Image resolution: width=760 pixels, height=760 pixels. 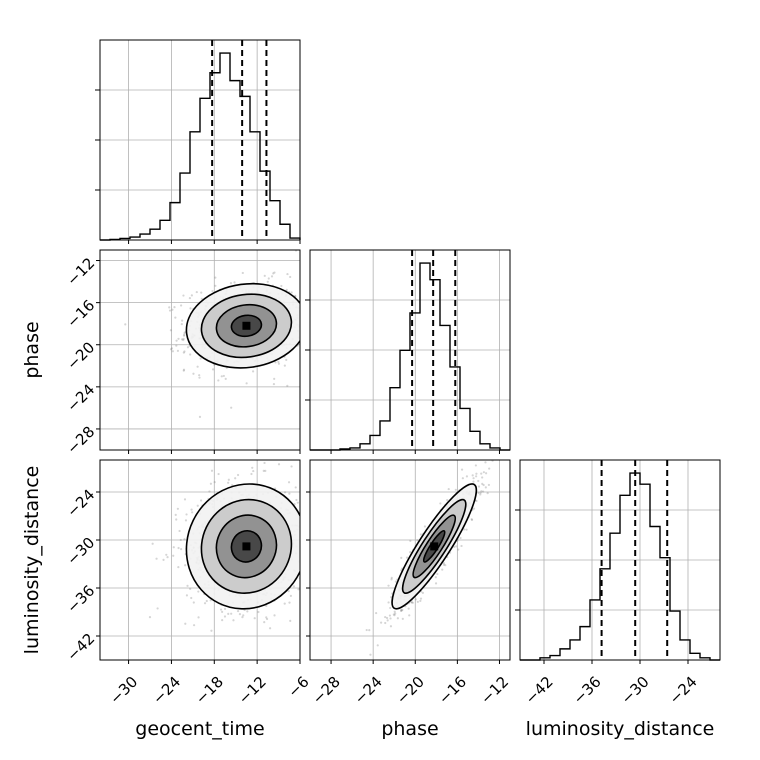 What do you see at coordinates (209, 690) in the screenshot?
I see `x-tick-label-geocent_time: −18` at bounding box center [209, 690].